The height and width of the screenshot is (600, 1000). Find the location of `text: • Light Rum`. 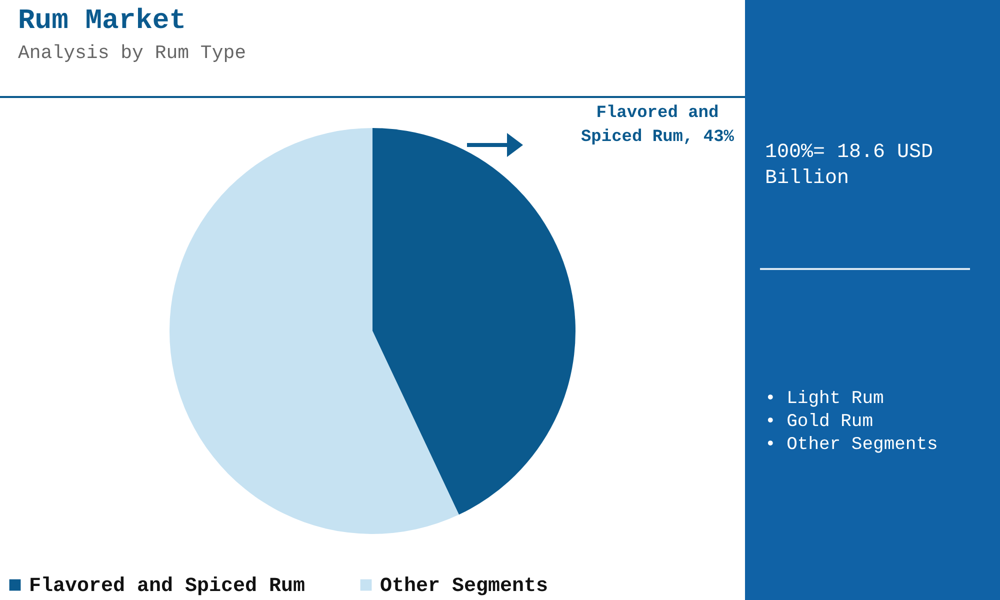

text: • Light Rum is located at coordinates (825, 399).